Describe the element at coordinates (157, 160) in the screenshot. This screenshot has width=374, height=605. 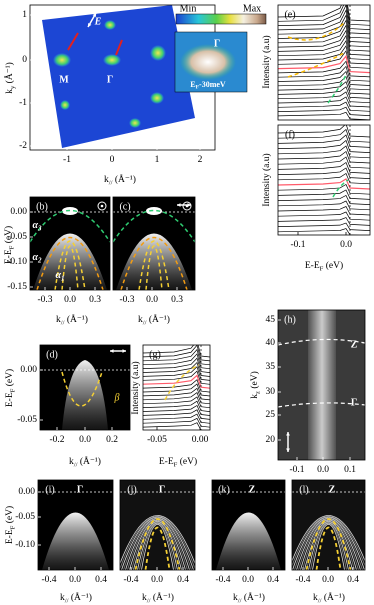
I see `x-tick-label: 1` at that location.